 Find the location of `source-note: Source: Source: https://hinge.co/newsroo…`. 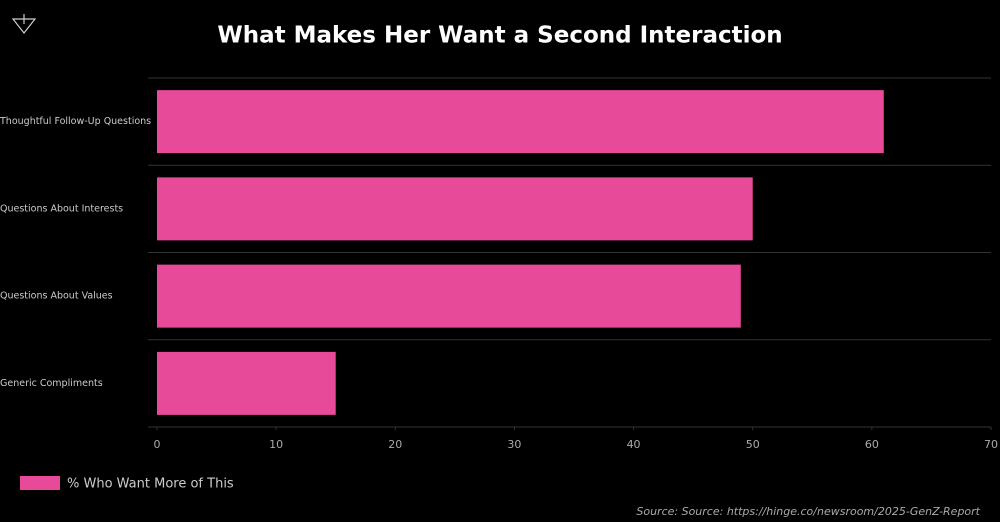

source-note: Source: Source: https://hinge.co/newsroo… is located at coordinates (808, 511).